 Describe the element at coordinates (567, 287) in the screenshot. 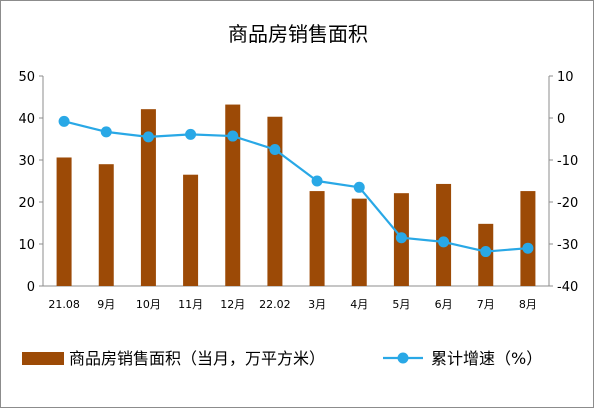

I see `y-right-tick-label: -40` at that location.